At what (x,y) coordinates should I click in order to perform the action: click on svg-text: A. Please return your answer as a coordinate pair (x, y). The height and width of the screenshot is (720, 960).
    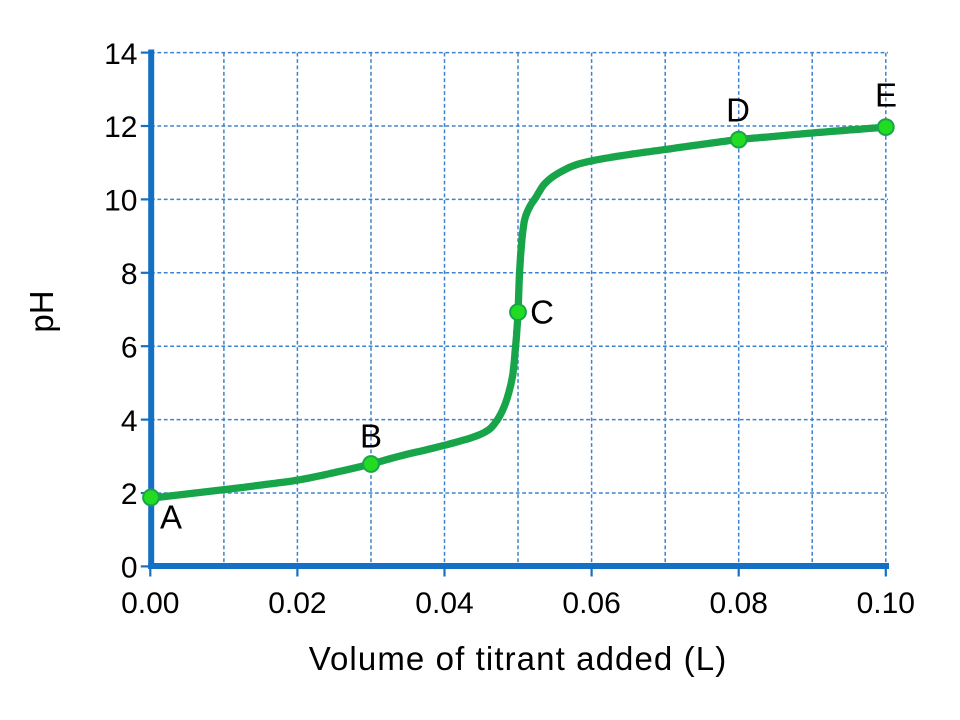
    Looking at the image, I should click on (171, 517).